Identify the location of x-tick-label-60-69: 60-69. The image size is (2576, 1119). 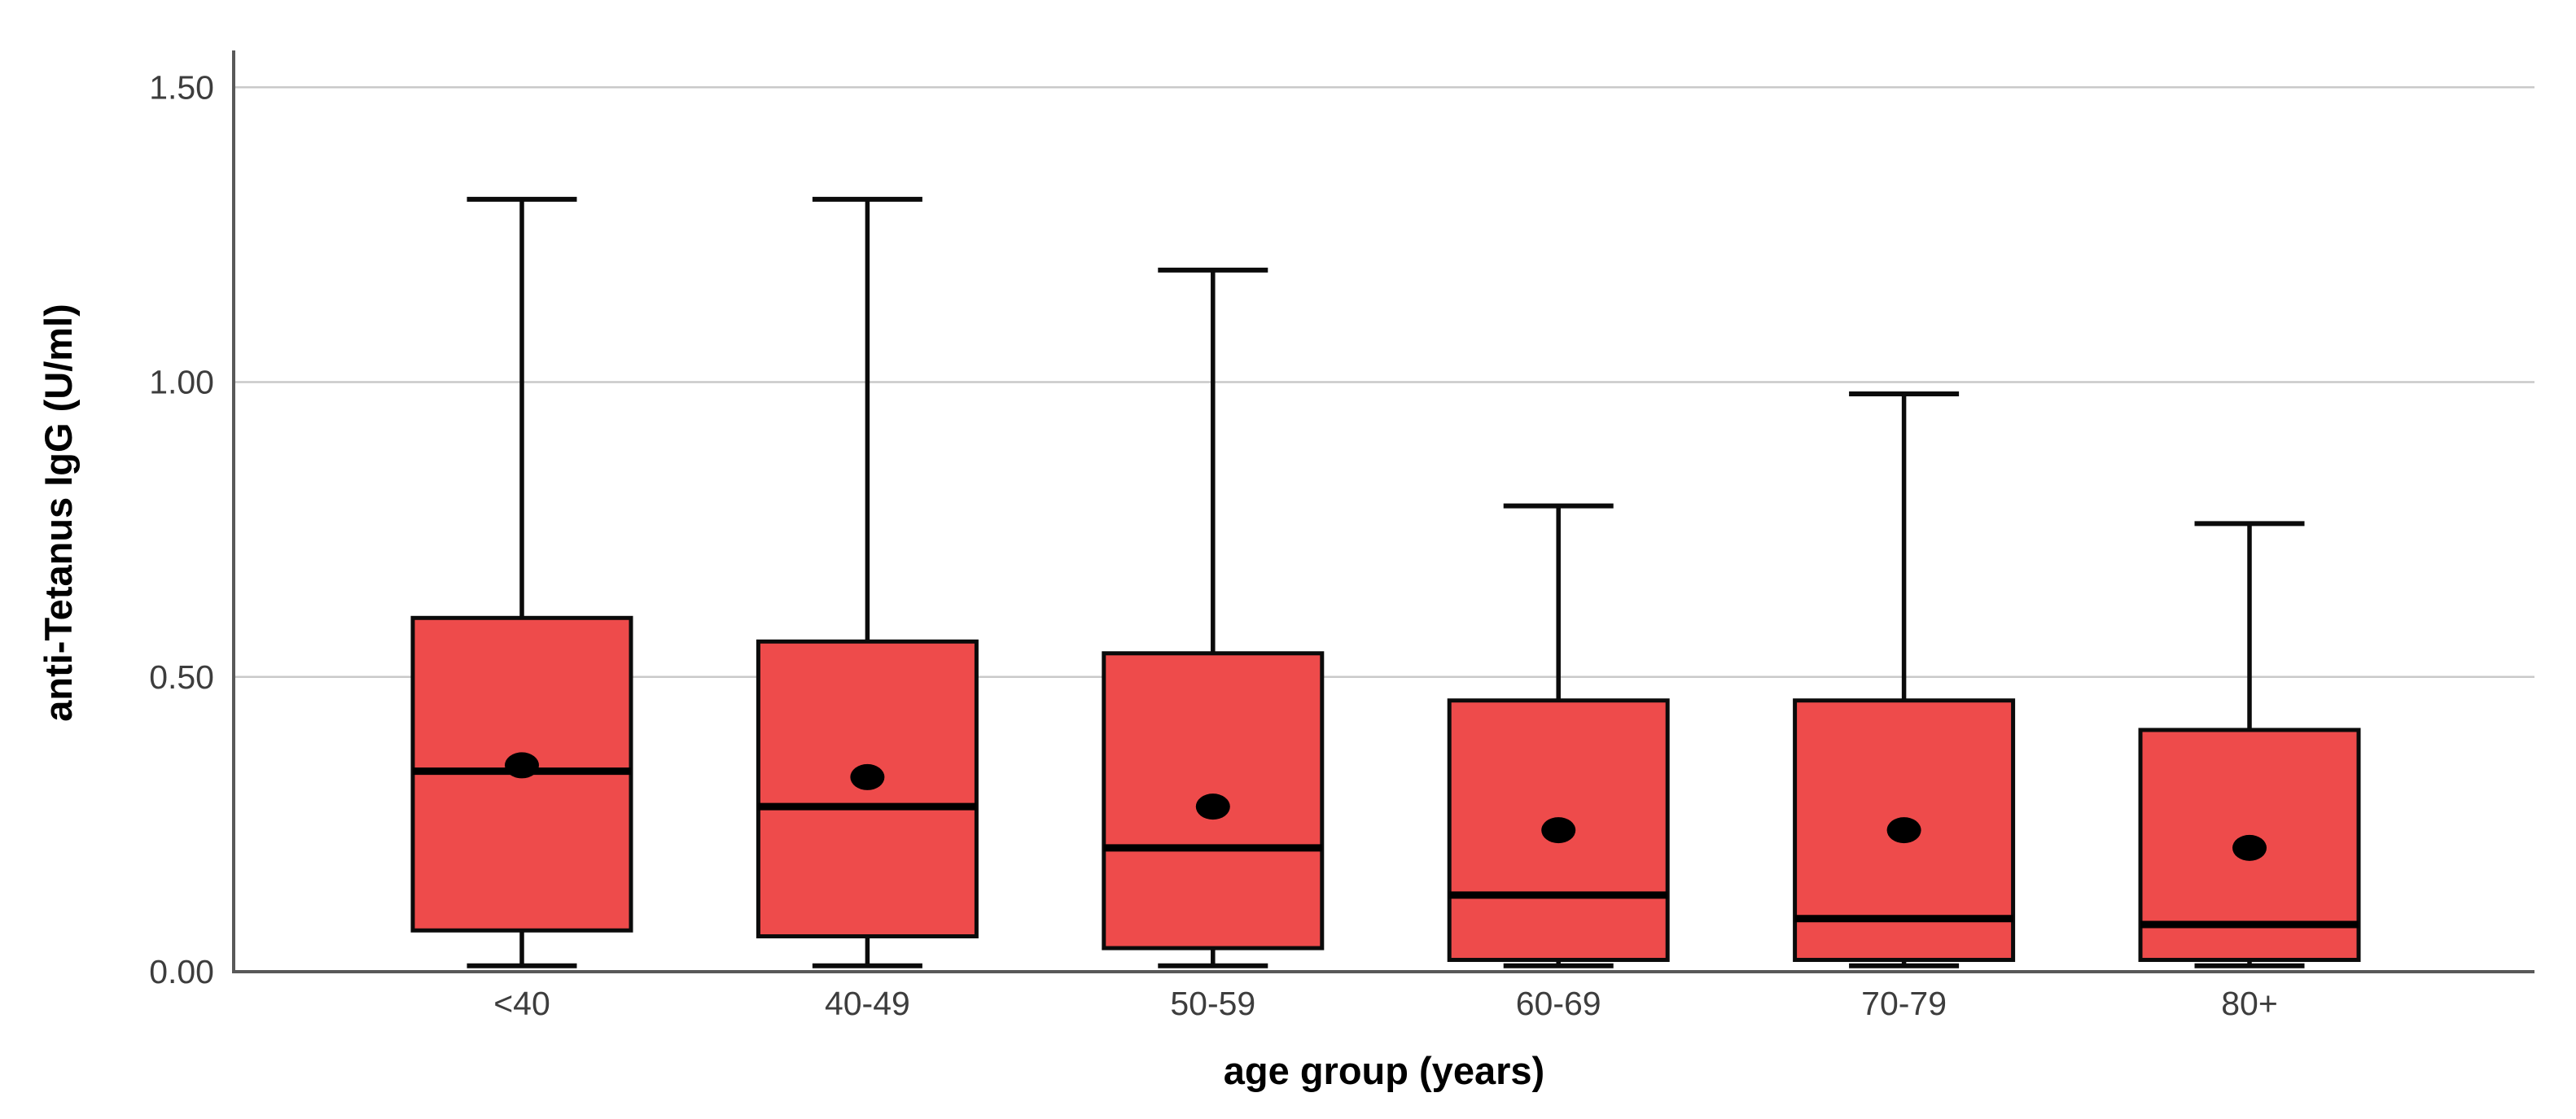
(1558, 1003).